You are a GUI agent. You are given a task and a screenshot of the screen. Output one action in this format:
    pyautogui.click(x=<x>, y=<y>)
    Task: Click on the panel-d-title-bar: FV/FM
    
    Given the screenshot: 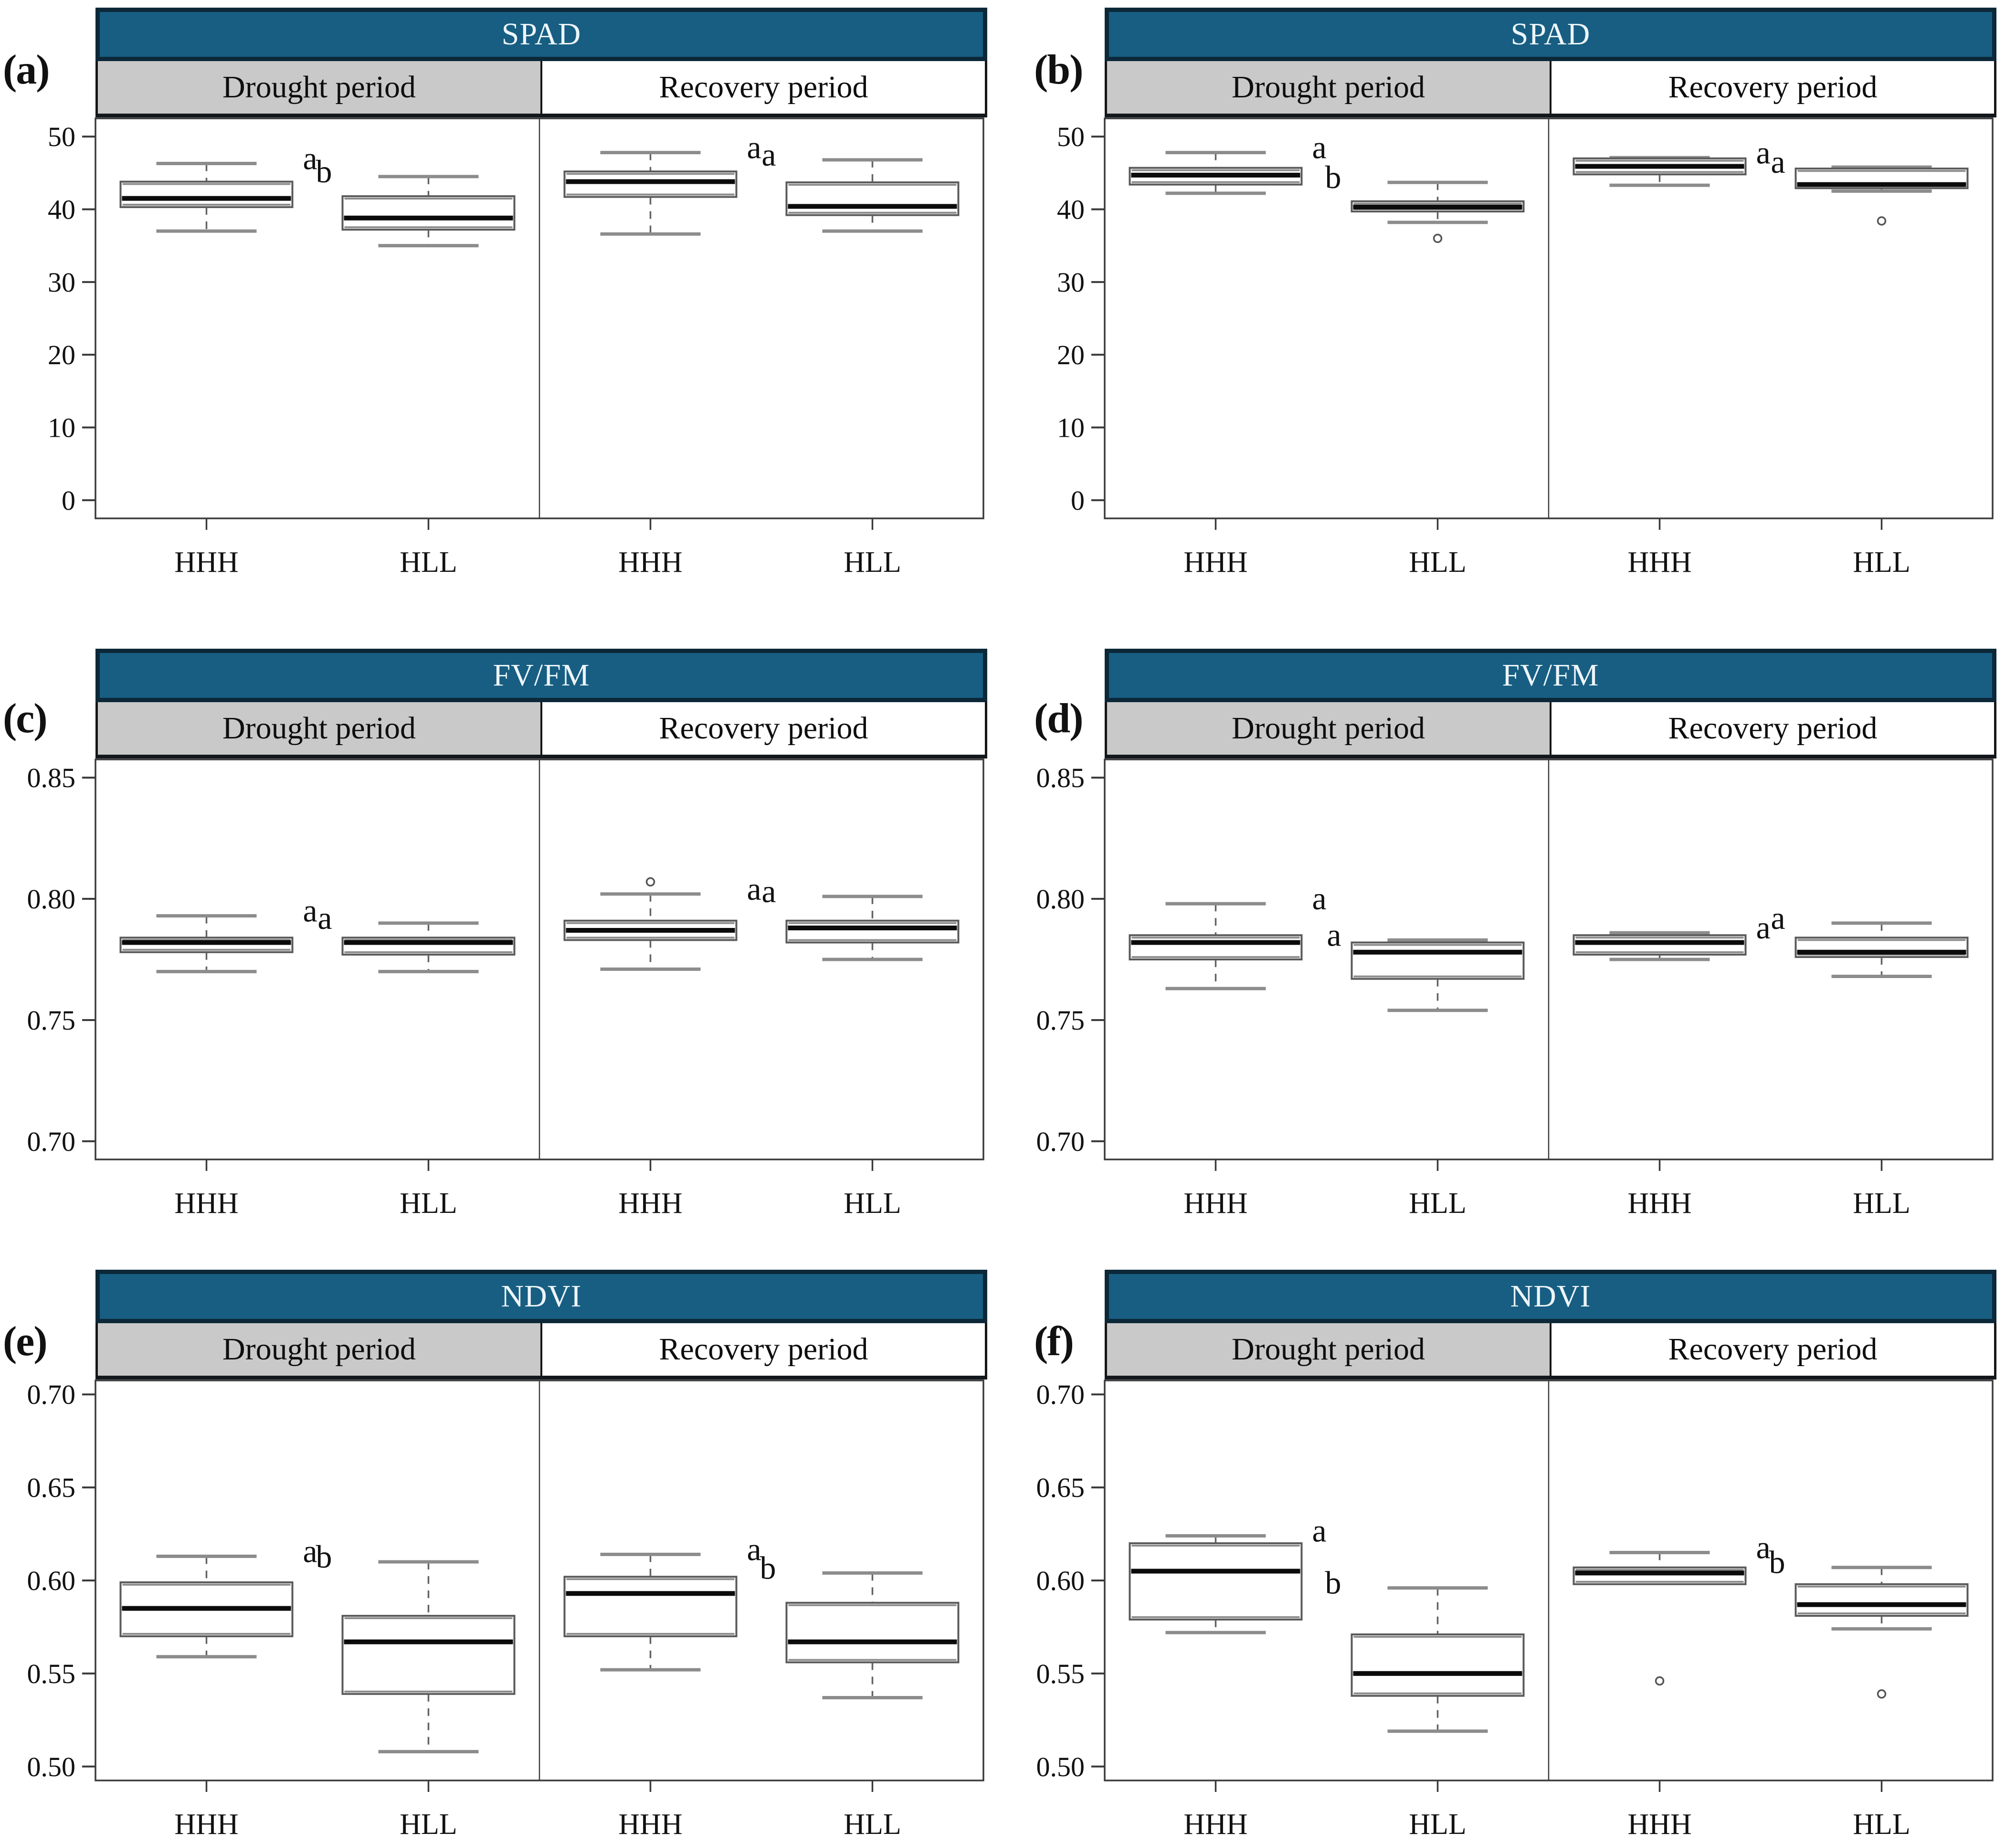 What is the action you would take?
    pyautogui.click(x=1551, y=675)
    